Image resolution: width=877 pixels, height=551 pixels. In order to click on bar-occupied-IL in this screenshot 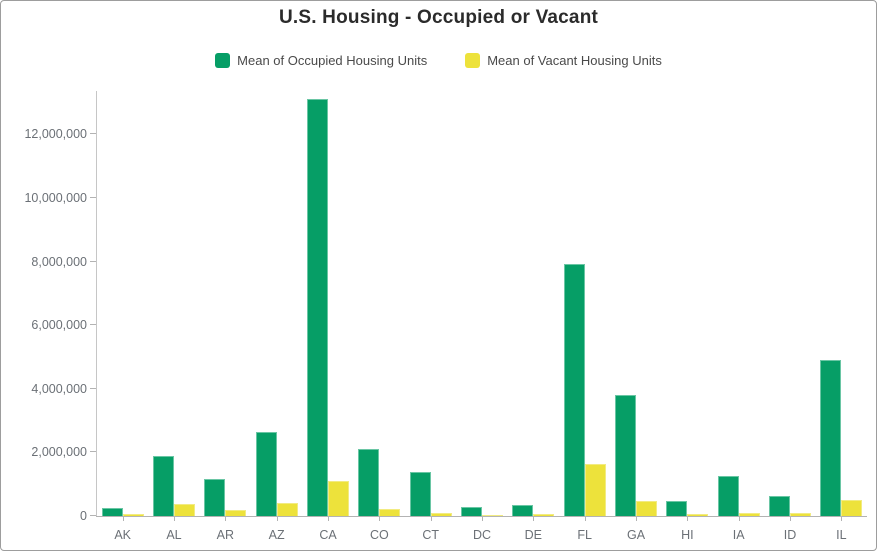, I will do `click(831, 438)`.